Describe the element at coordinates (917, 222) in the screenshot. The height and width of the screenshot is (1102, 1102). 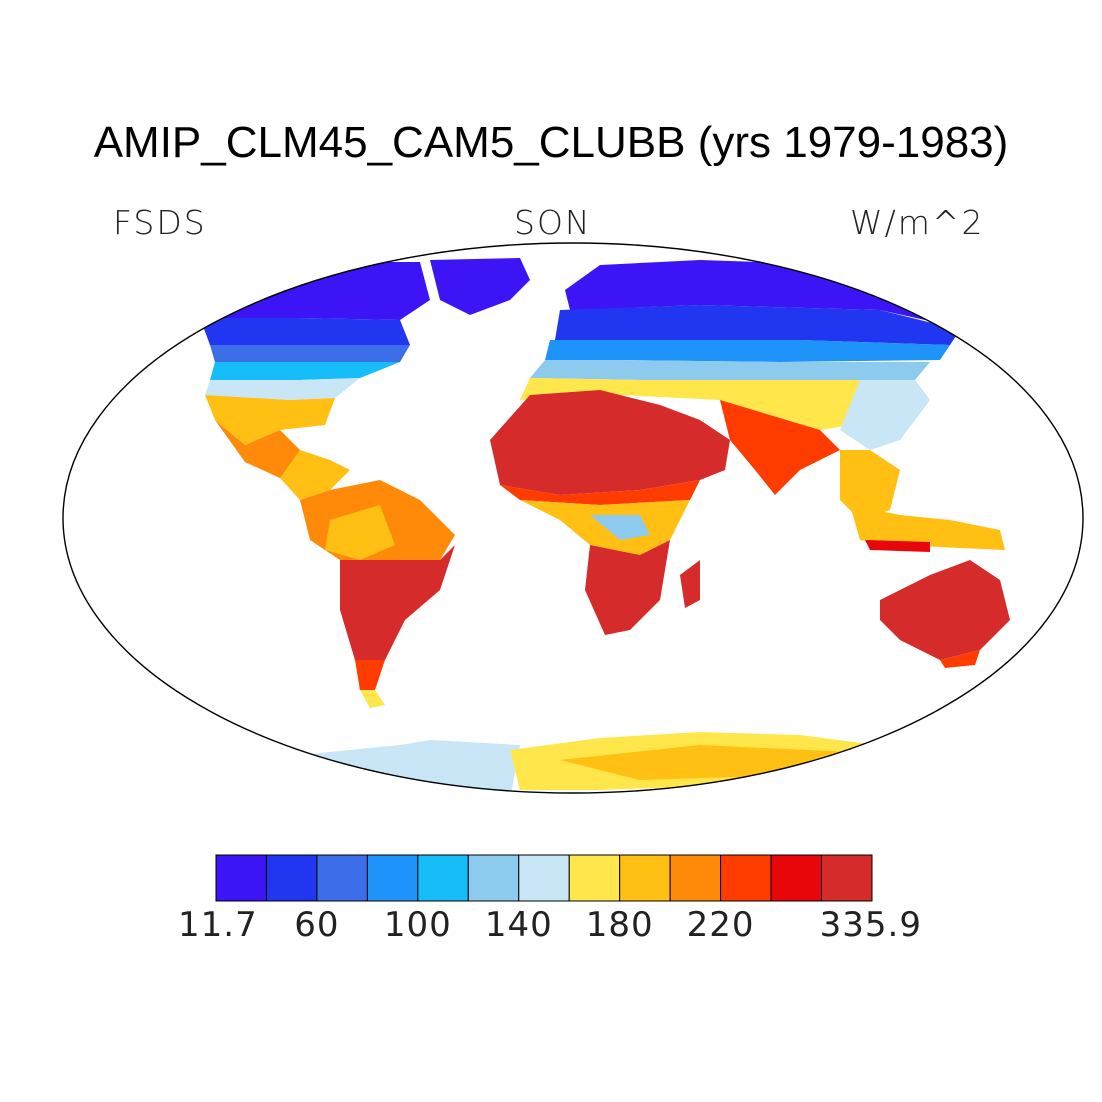
I see `units-label: W/m^2` at that location.